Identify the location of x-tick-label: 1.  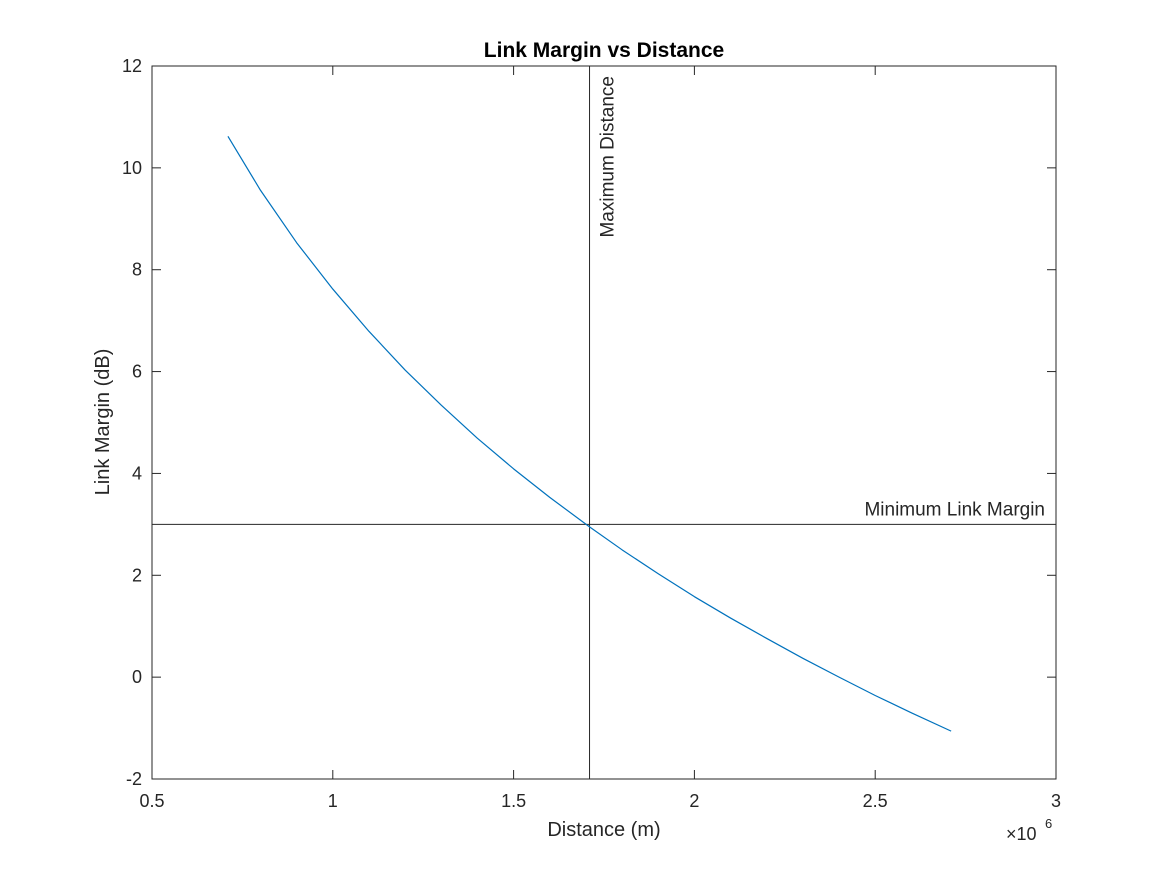
(333, 801).